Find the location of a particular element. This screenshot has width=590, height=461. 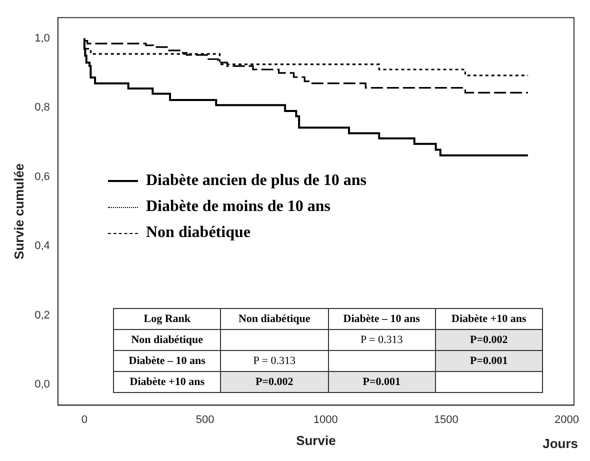

x-tick-label: 1500 is located at coordinates (446, 420).